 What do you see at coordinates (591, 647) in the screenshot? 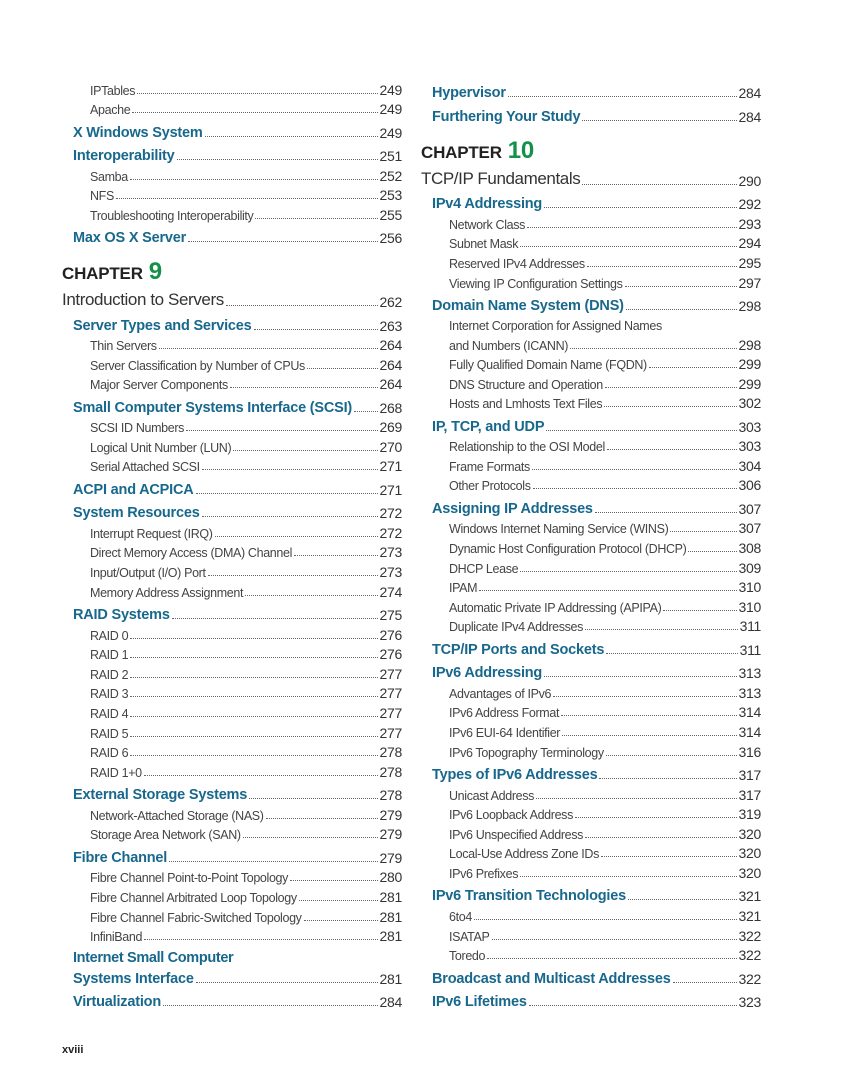
I see `toc-entry: TCP/IP Ports and Sockets 311` at bounding box center [591, 647].